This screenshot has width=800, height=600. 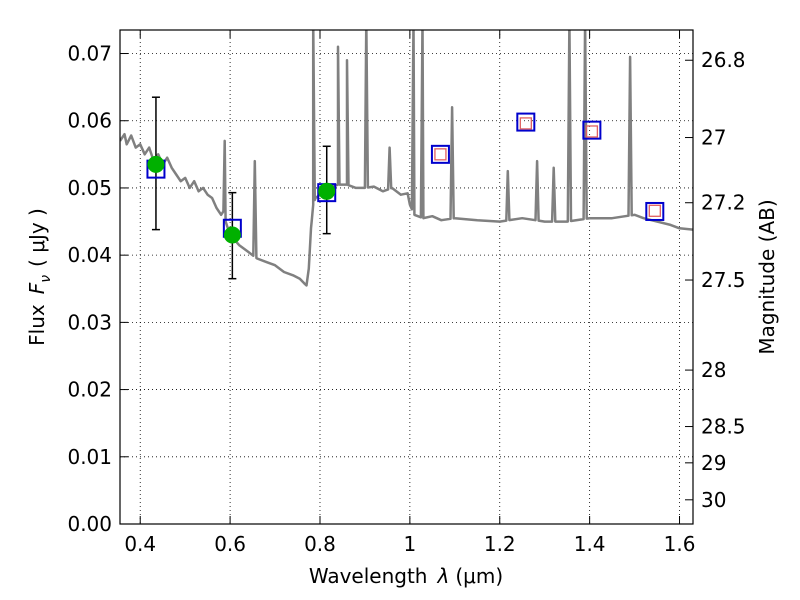 I want to click on y-axis-title: Flux Fν ( μJy ), so click(x=39, y=277).